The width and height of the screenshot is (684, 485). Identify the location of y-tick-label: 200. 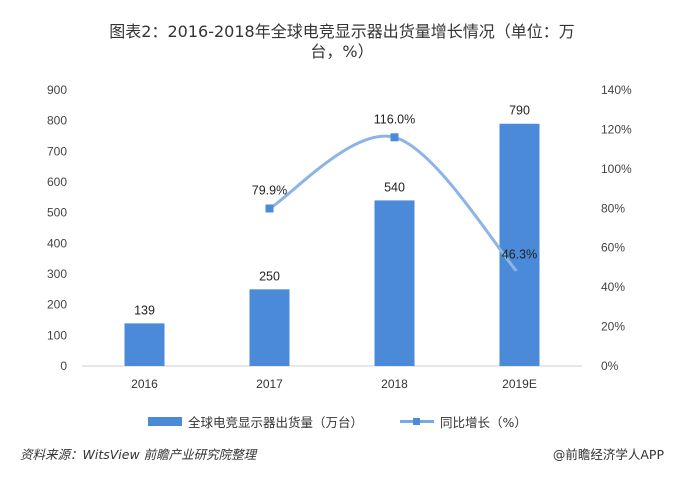
(57, 305).